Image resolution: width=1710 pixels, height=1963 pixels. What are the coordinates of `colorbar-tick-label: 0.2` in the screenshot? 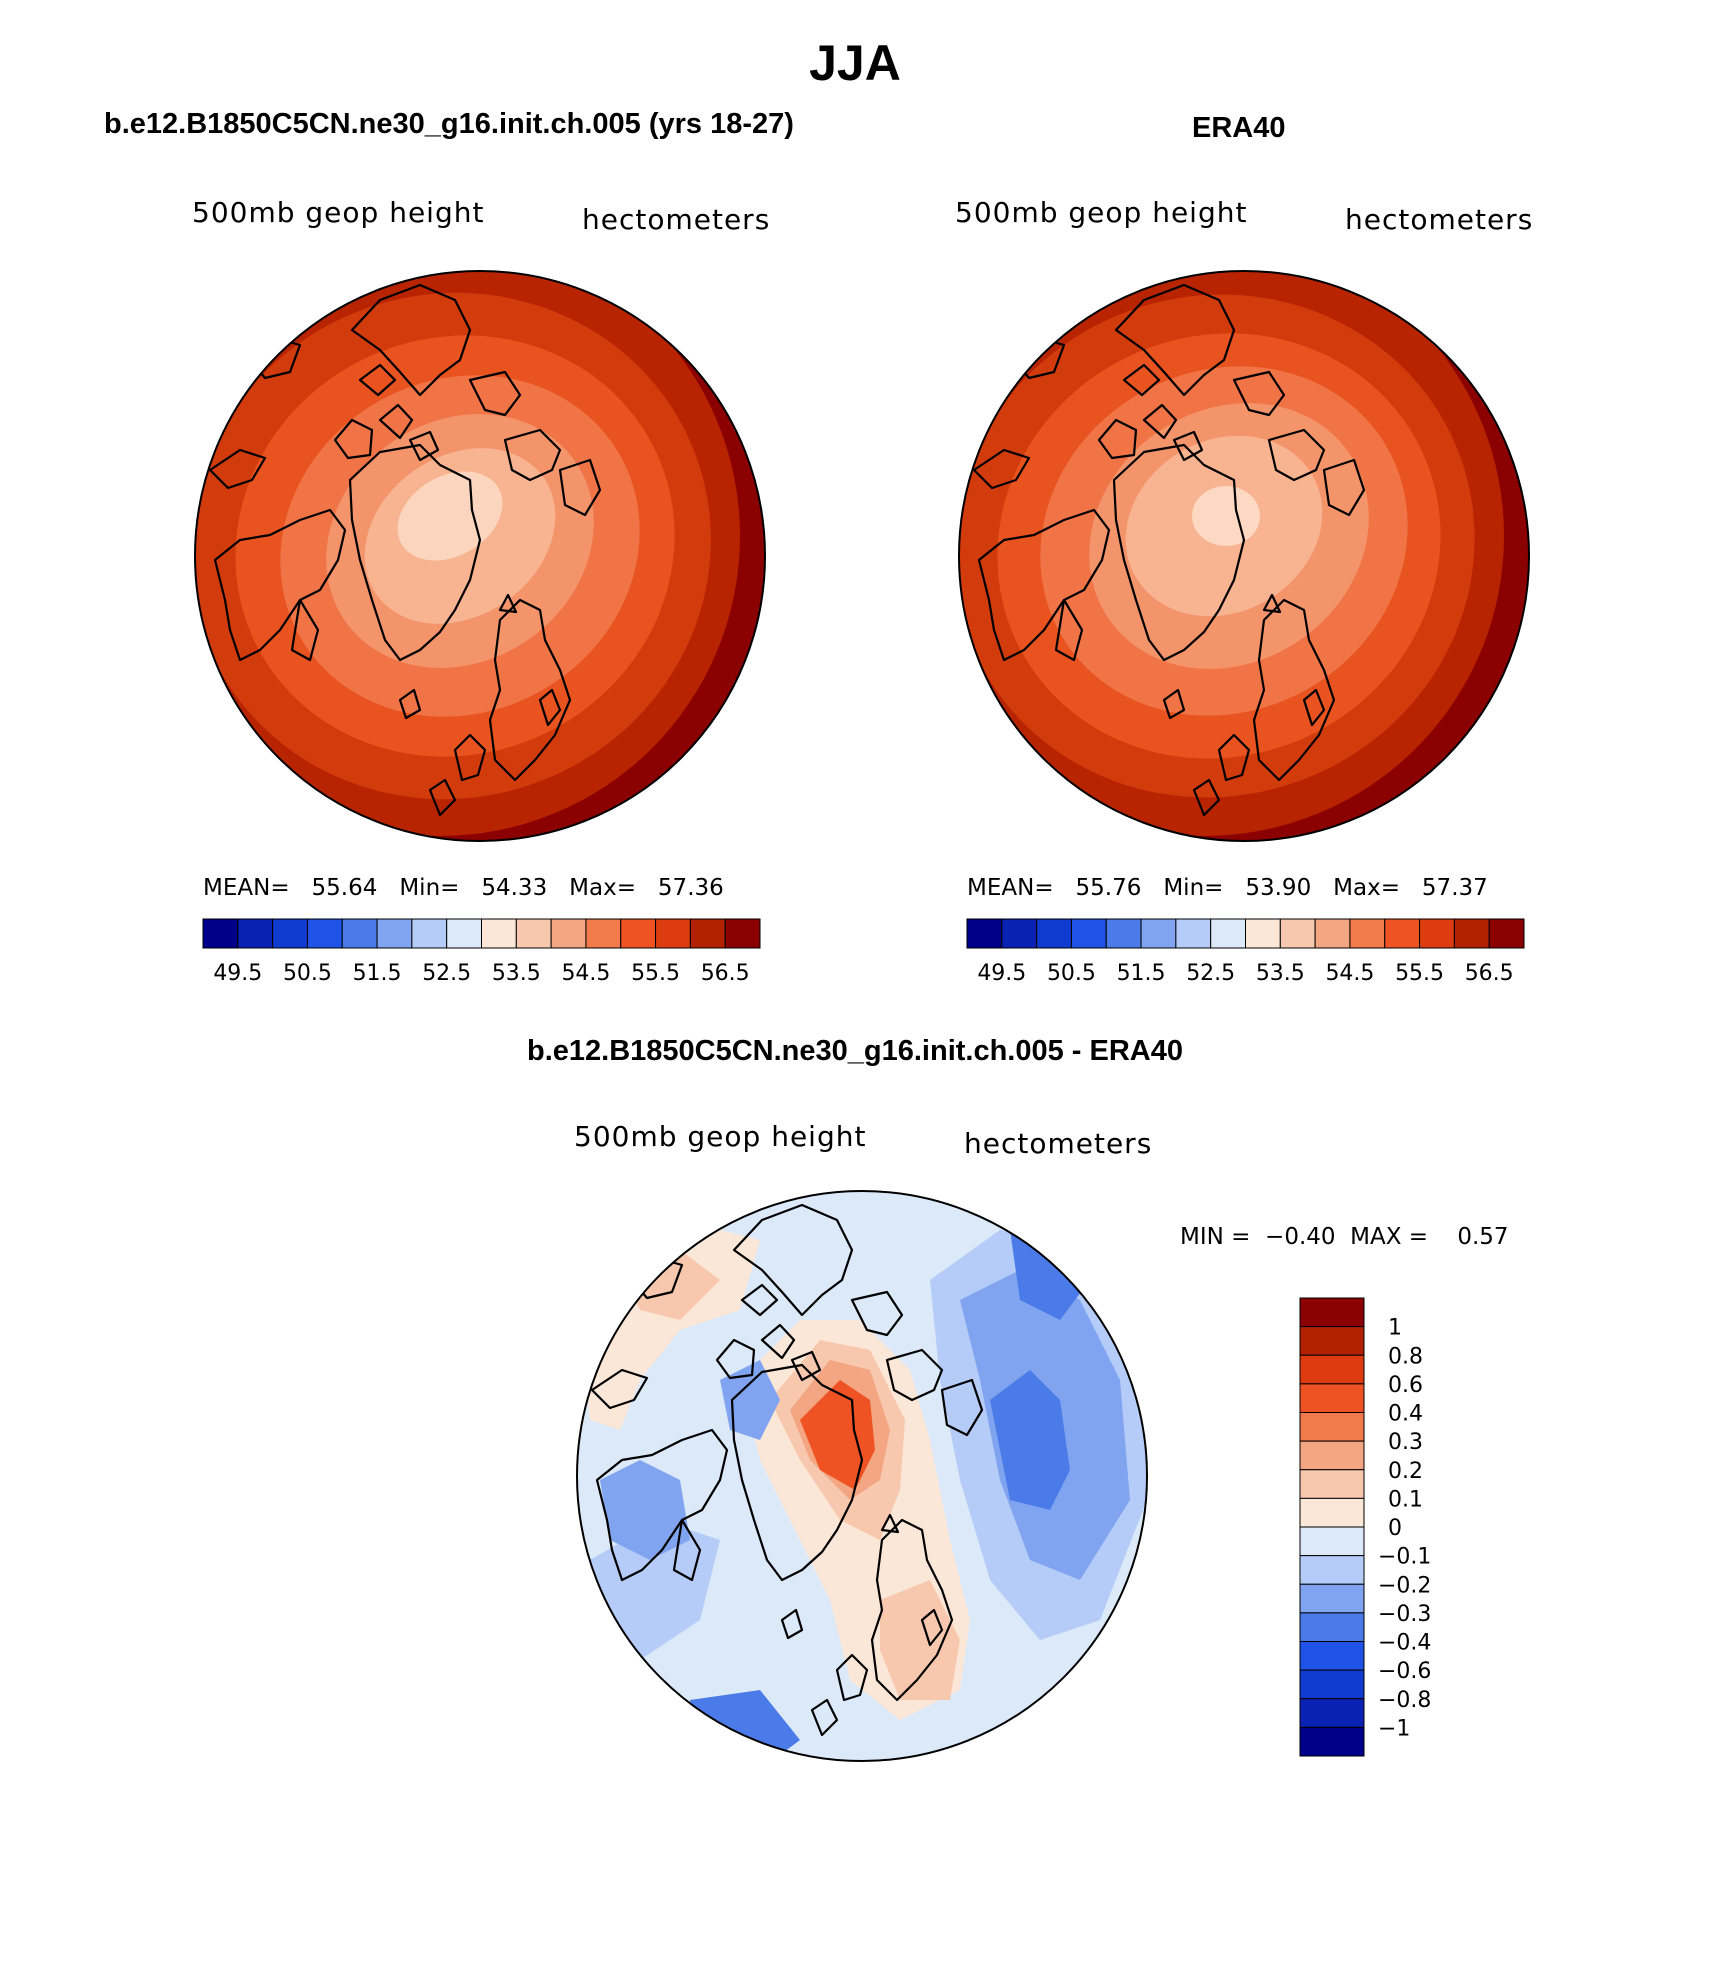 It's located at (1405, 1471).